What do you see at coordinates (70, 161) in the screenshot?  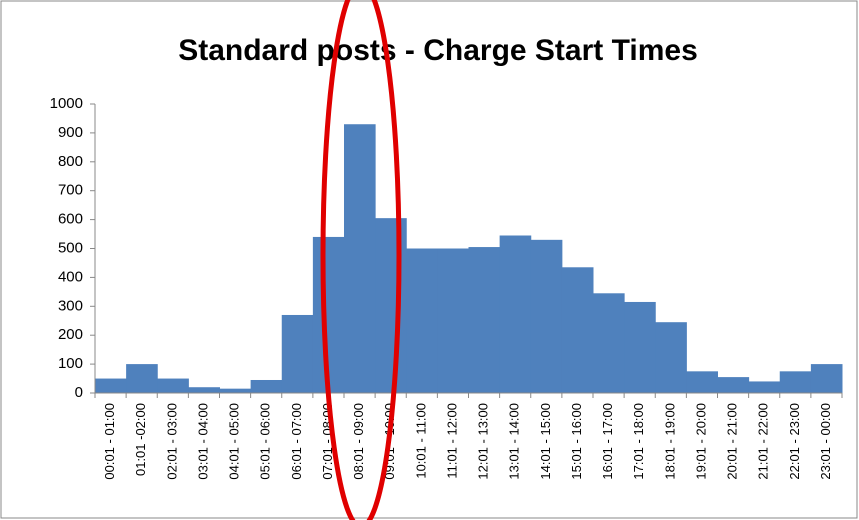 I see `y-tick-label: 800` at bounding box center [70, 161].